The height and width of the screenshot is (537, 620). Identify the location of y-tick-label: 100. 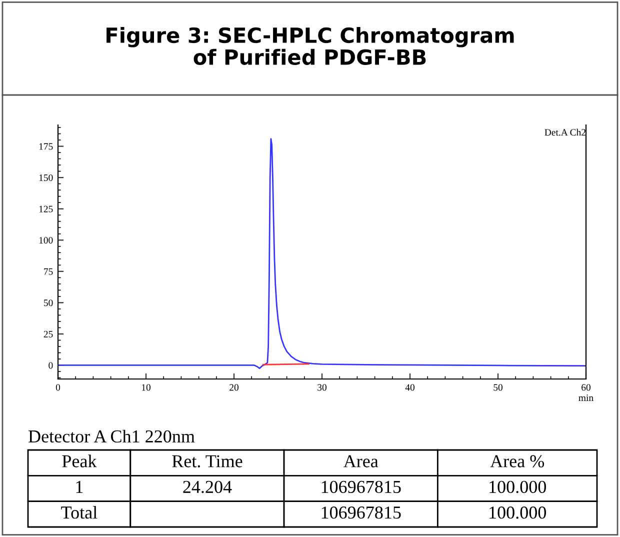
(46, 240).